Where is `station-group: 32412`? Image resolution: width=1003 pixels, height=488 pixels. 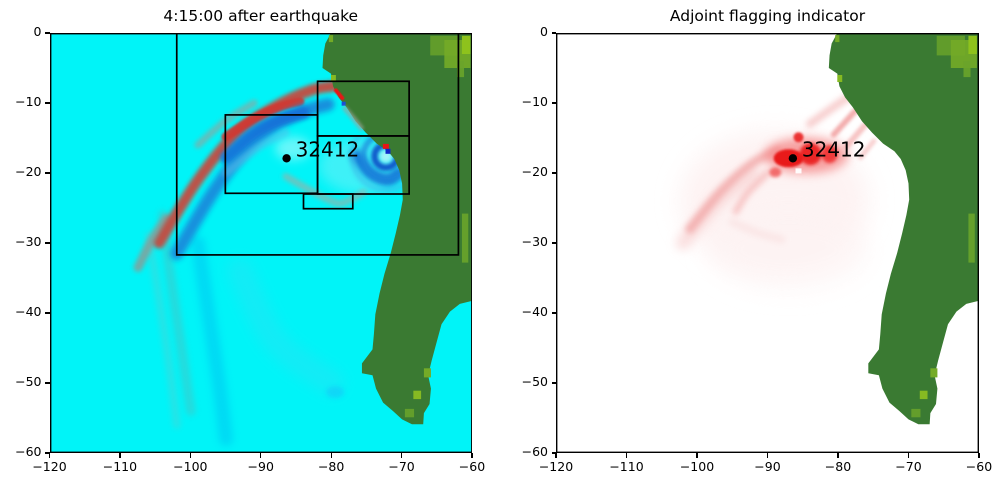
station-group: 32412 is located at coordinates (827, 150).